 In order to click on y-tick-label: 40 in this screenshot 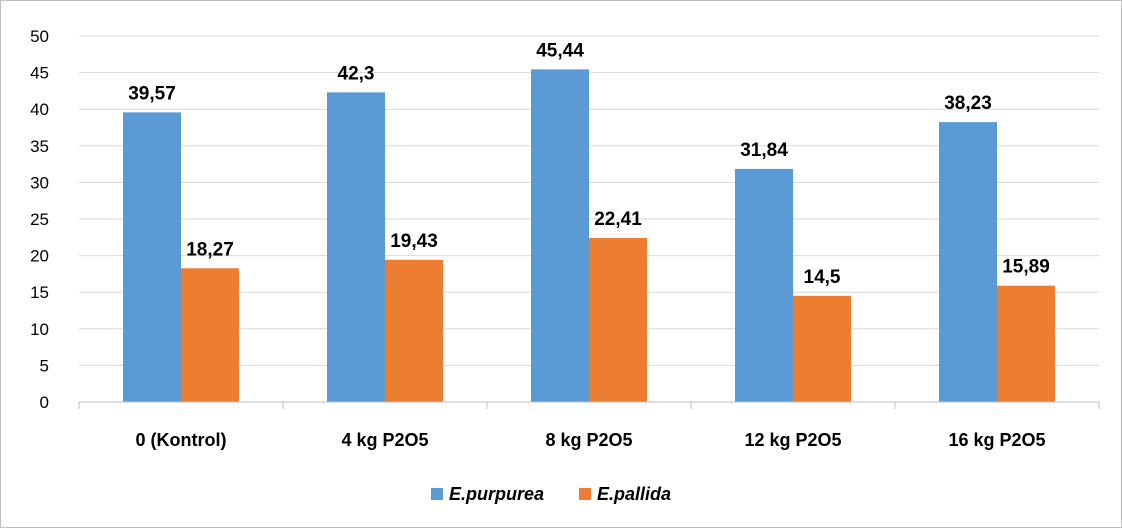, I will do `click(39, 109)`.